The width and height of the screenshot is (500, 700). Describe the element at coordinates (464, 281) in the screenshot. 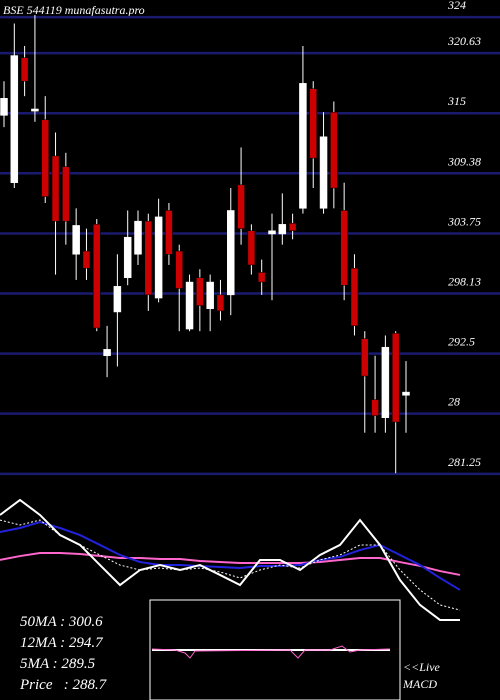

I see `y-tick-label: 298.13` at that location.